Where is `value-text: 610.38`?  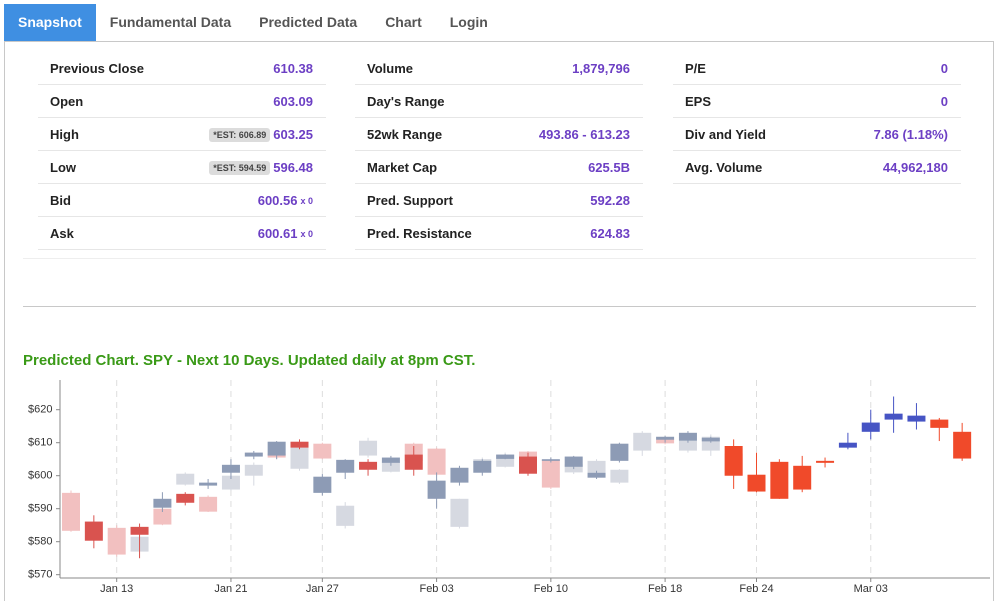 value-text: 610.38 is located at coordinates (293, 68).